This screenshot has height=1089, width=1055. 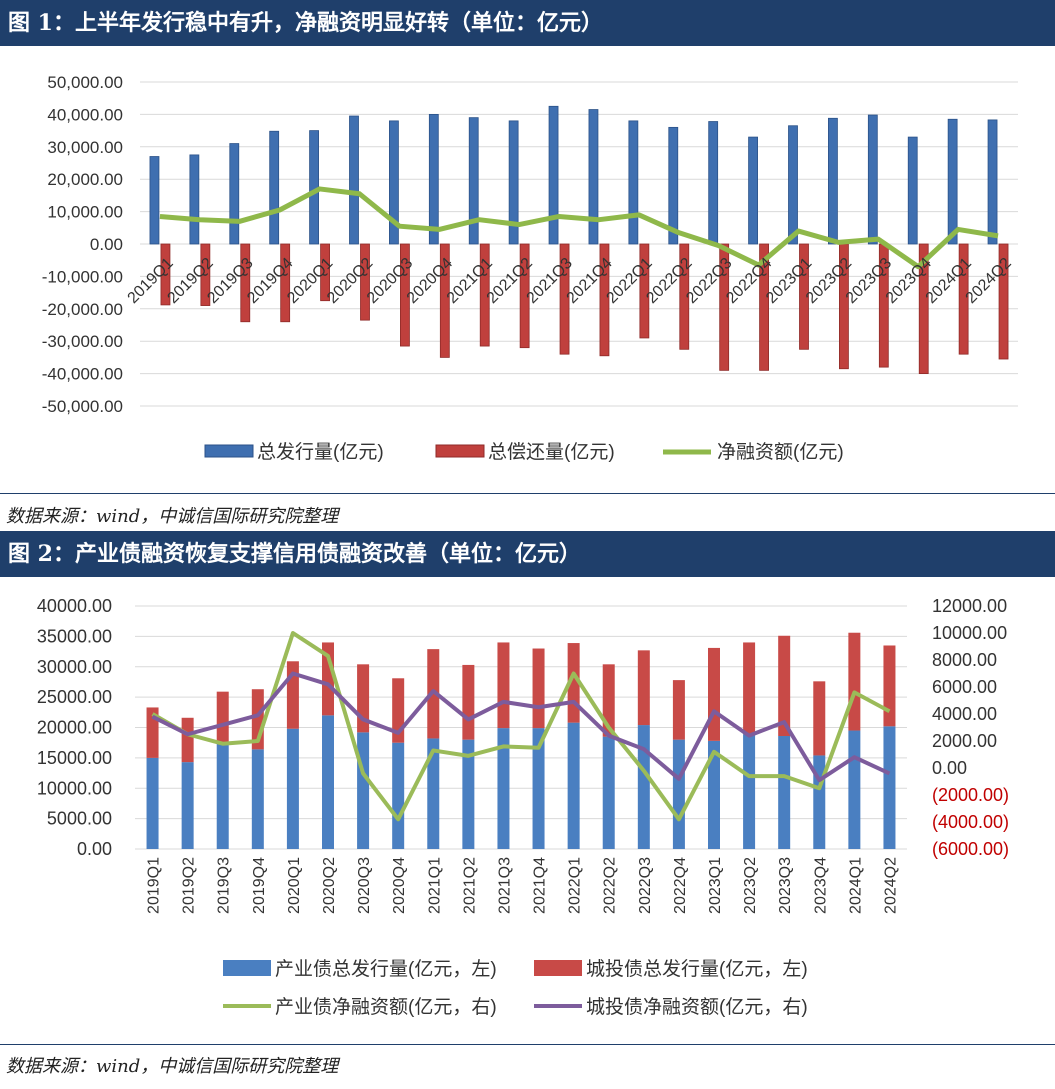 I want to click on y-tick-label: -50,000.00, so click(x=82, y=406).